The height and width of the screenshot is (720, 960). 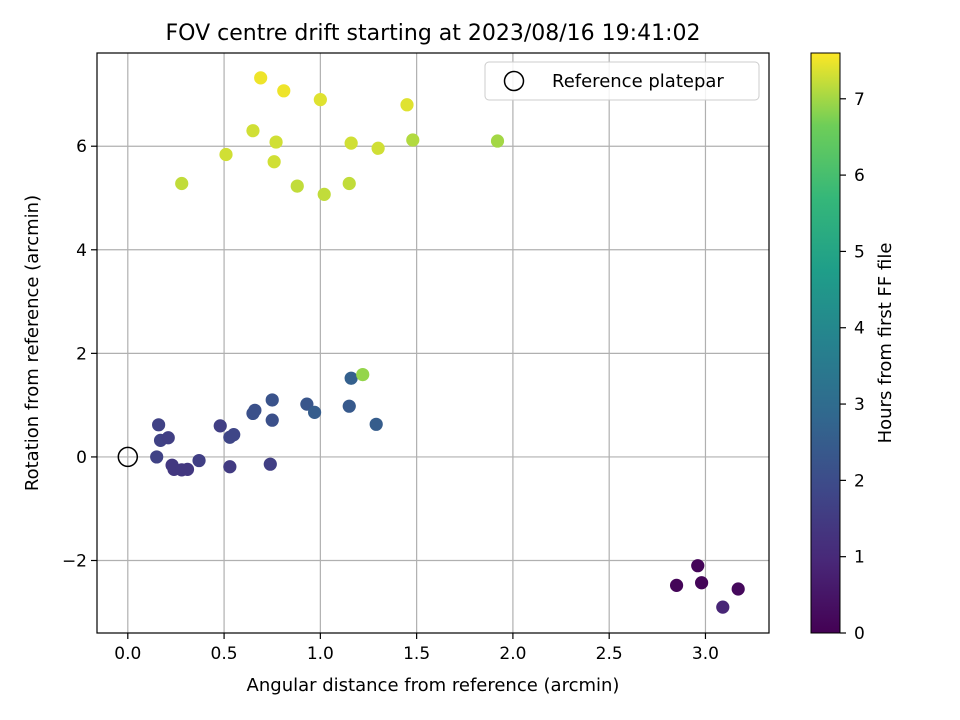 What do you see at coordinates (705, 654) in the screenshot?
I see `x-tick-label: 3.0` at bounding box center [705, 654].